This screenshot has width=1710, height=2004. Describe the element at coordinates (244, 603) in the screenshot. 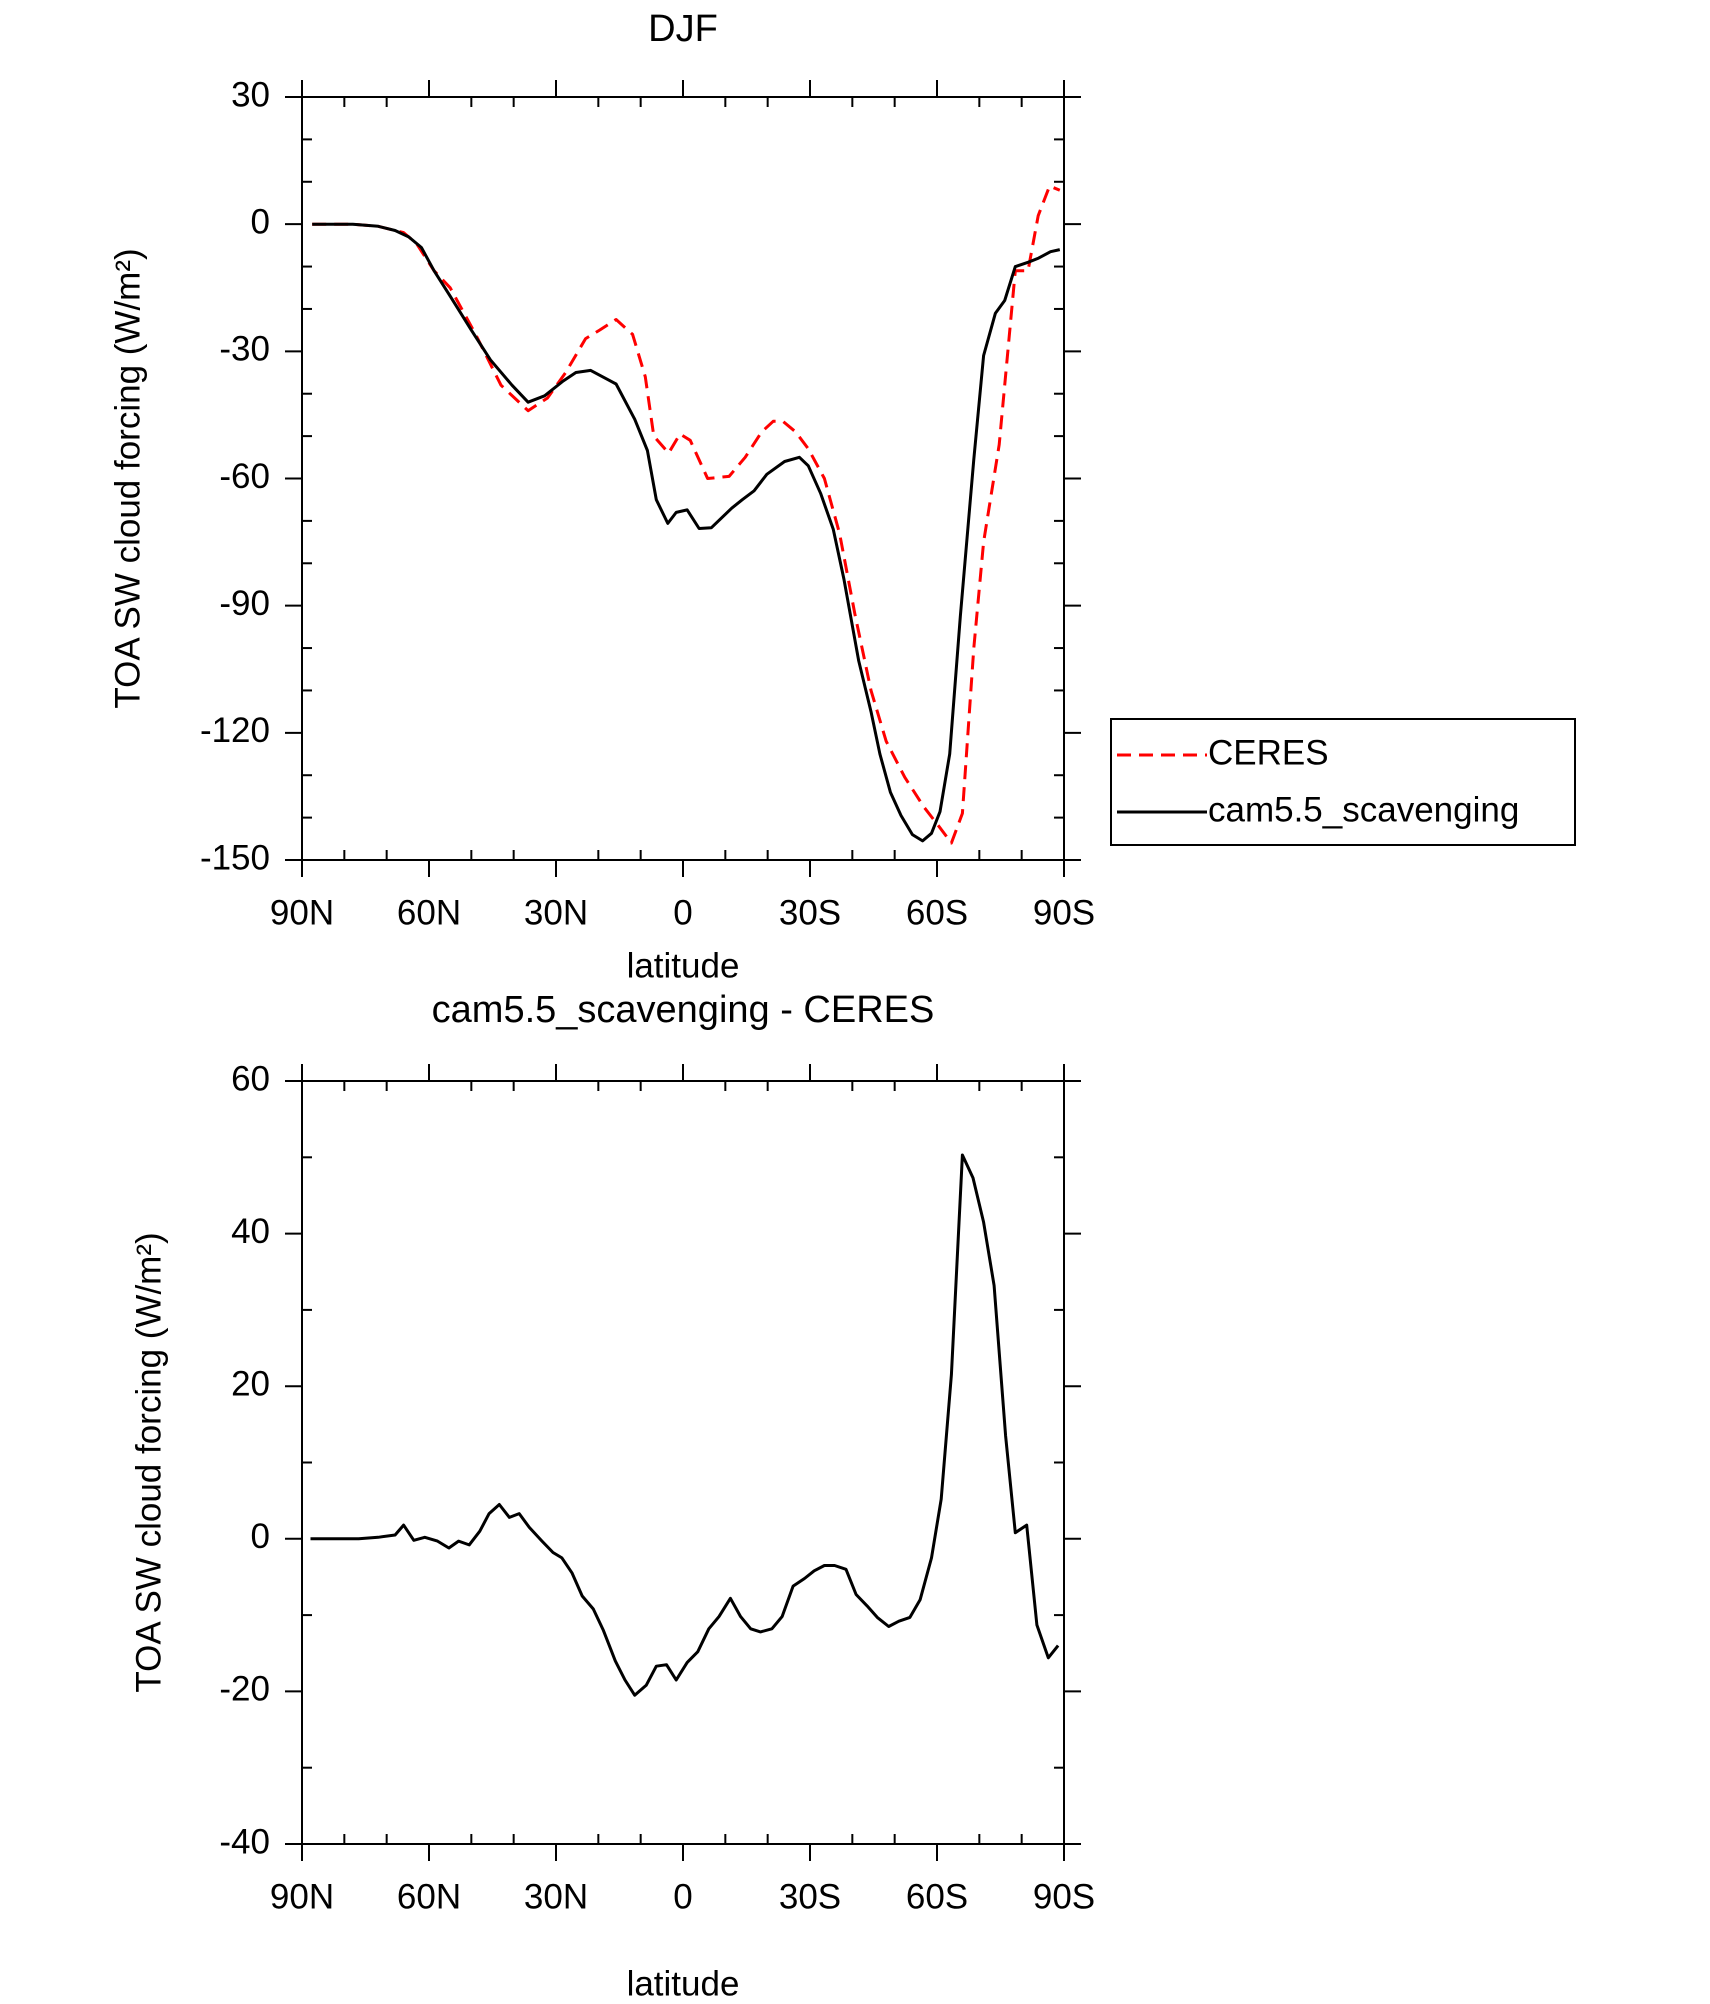

I see `y-tick-label: -90` at that location.